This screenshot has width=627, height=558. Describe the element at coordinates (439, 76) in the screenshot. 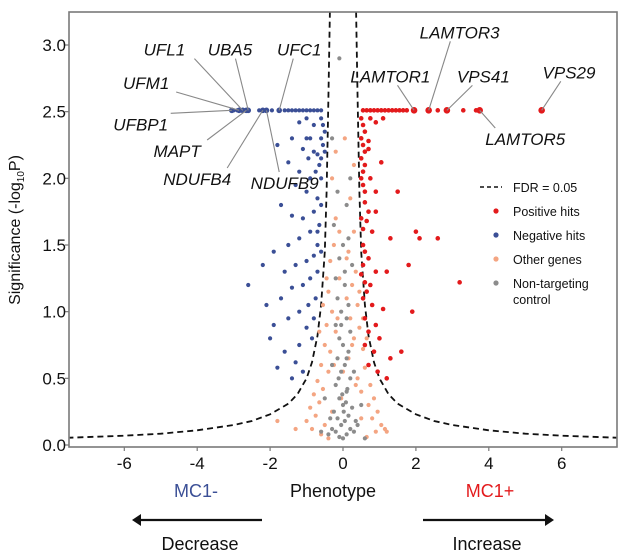

I see `leader-line-lamtor3` at that location.